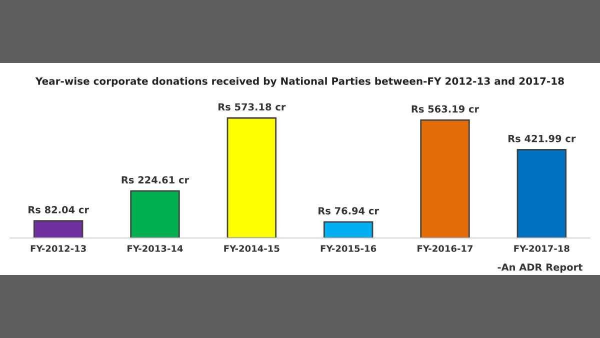 The image size is (600, 338). What do you see at coordinates (299, 82) in the screenshot?
I see `chart-title: Year-wise corporate donations received by National Parties between-FY 2012-13 and 2017-18` at bounding box center [299, 82].